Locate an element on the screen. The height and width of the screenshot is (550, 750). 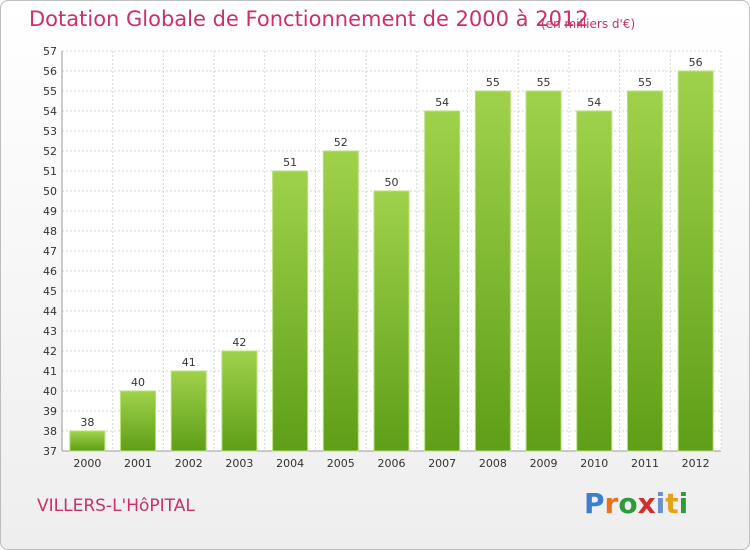
x-tick-label: 2002 is located at coordinates (189, 463).